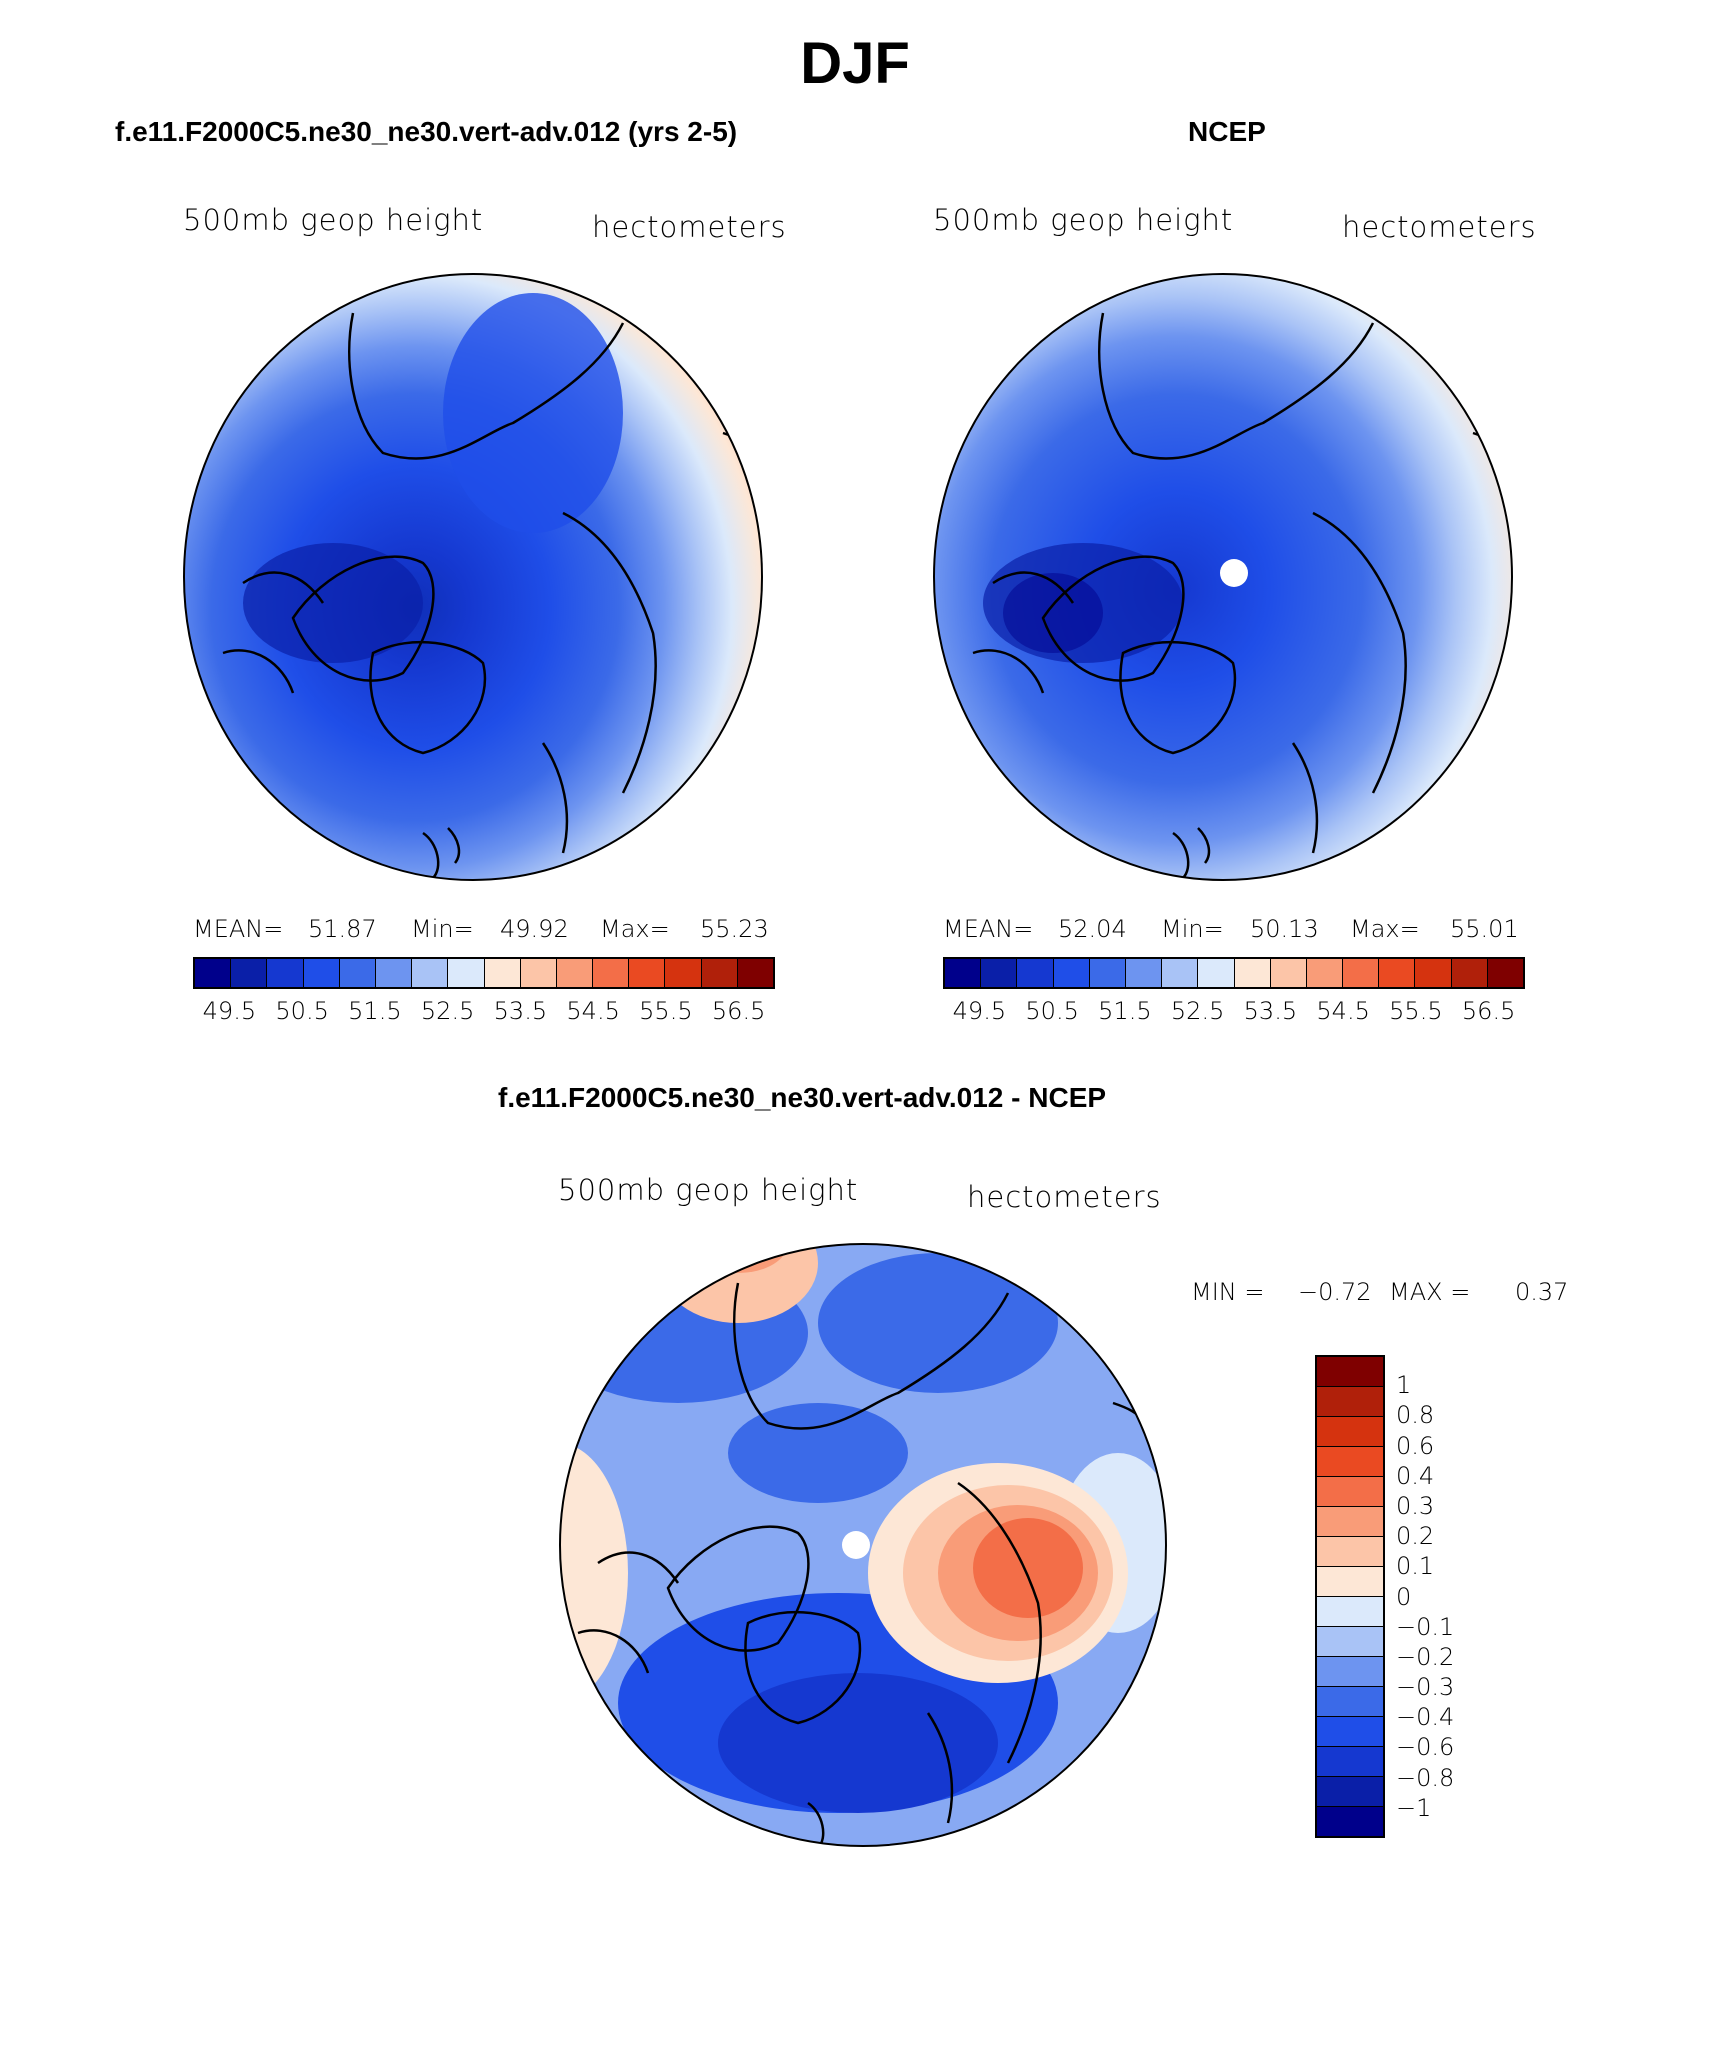 The width and height of the screenshot is (1710, 2061). What do you see at coordinates (1083, 220) in the screenshot?
I see `obs-variable-label: 500mb geop height` at bounding box center [1083, 220].